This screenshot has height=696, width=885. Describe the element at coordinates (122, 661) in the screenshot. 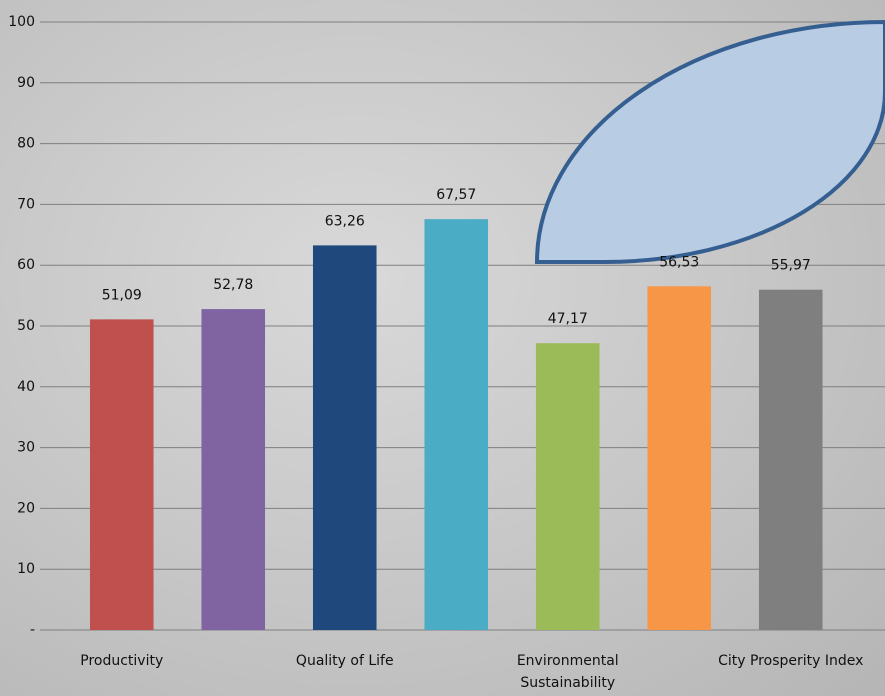

I see `x-tick-label: Productivity` at that location.